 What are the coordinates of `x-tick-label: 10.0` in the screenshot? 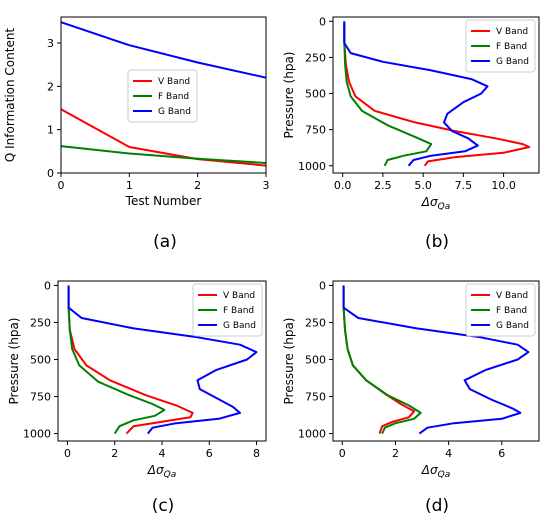 It's located at (503, 185).